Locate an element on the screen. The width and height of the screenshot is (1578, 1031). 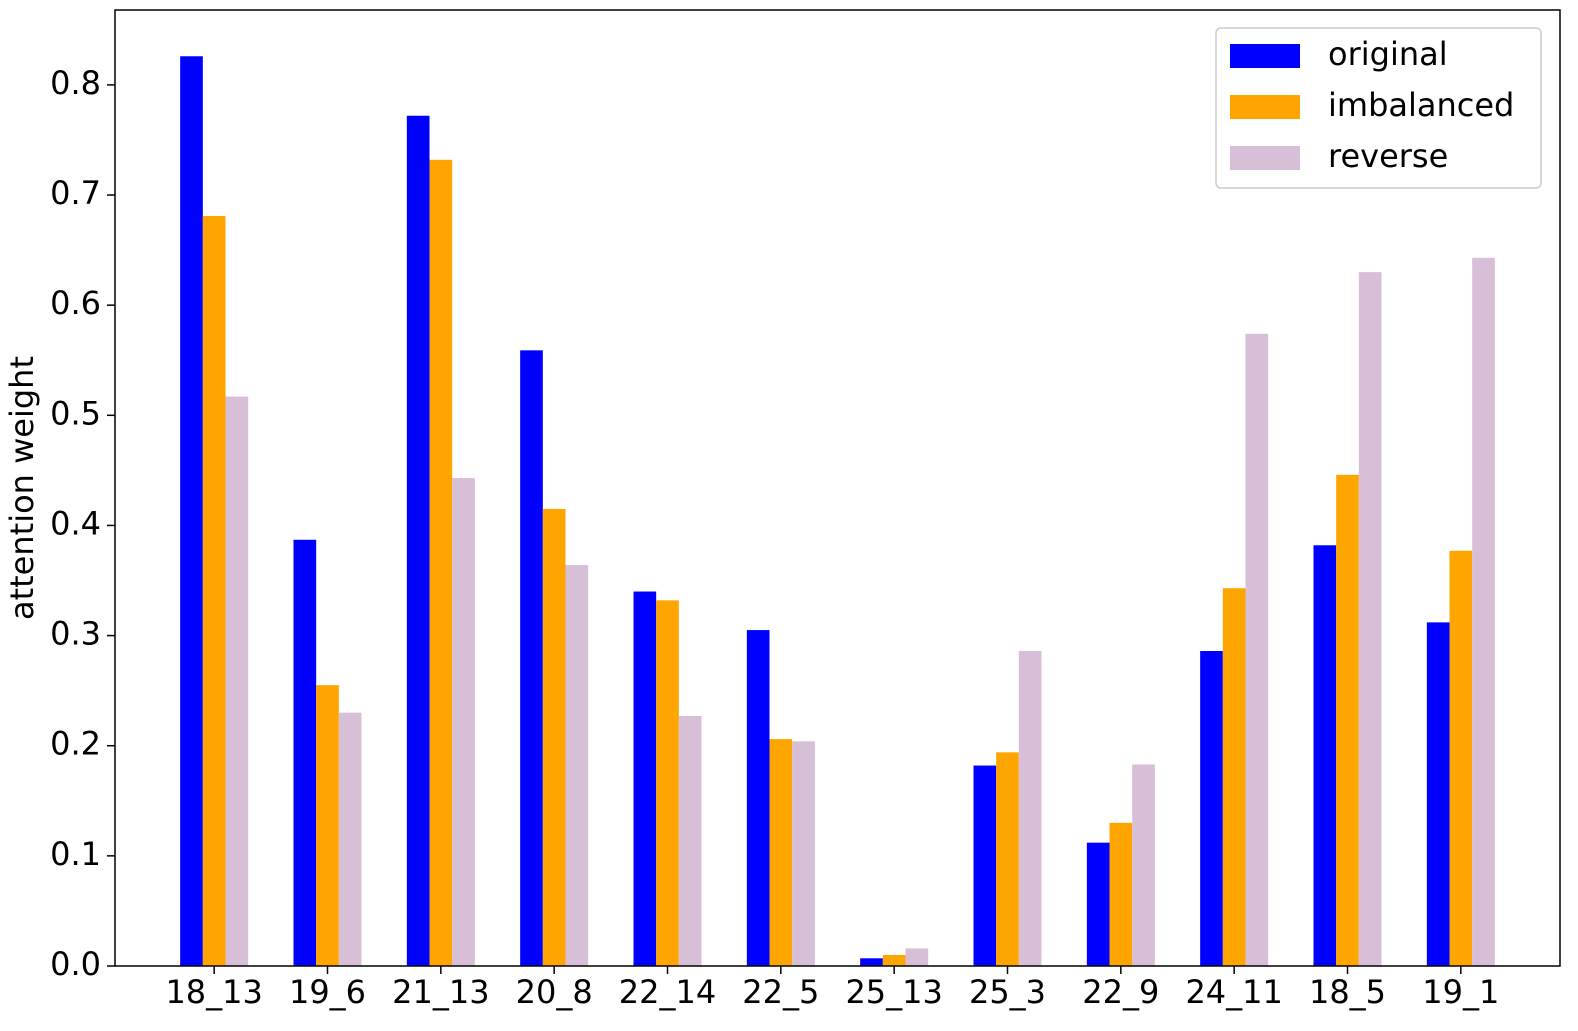
x-tick-label: 21_13 is located at coordinates (440, 992).